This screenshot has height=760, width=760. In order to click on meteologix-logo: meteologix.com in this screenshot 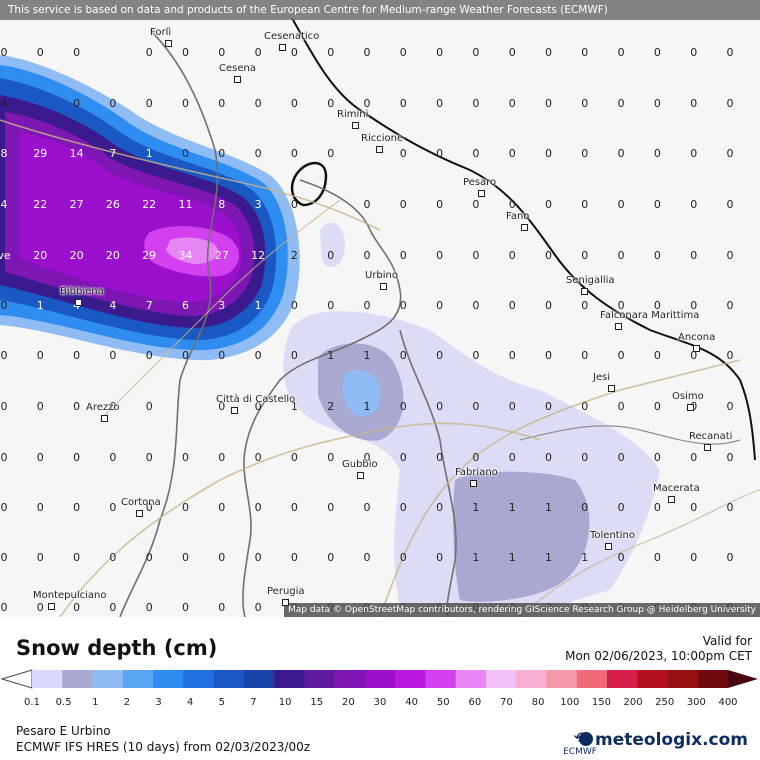, I will do `click(663, 740)`.